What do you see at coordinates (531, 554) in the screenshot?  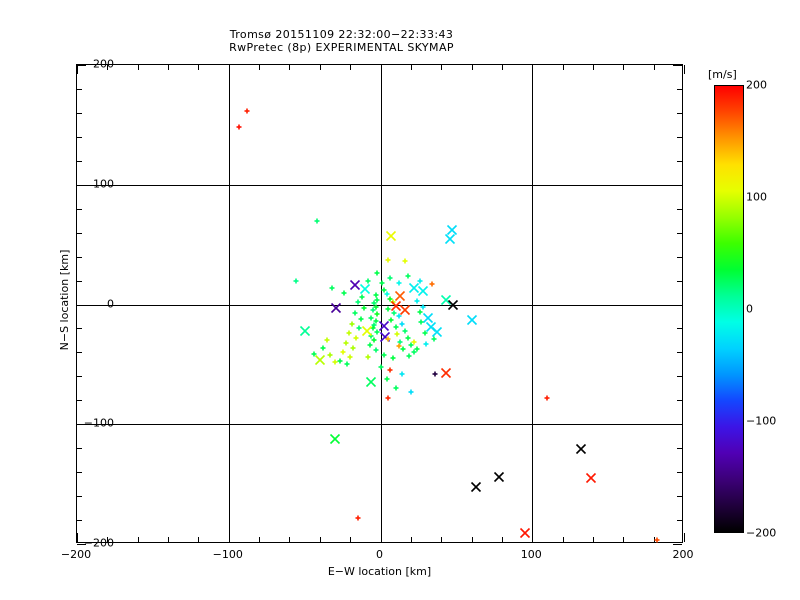 I see `x-tick-label: 100` at bounding box center [531, 554].